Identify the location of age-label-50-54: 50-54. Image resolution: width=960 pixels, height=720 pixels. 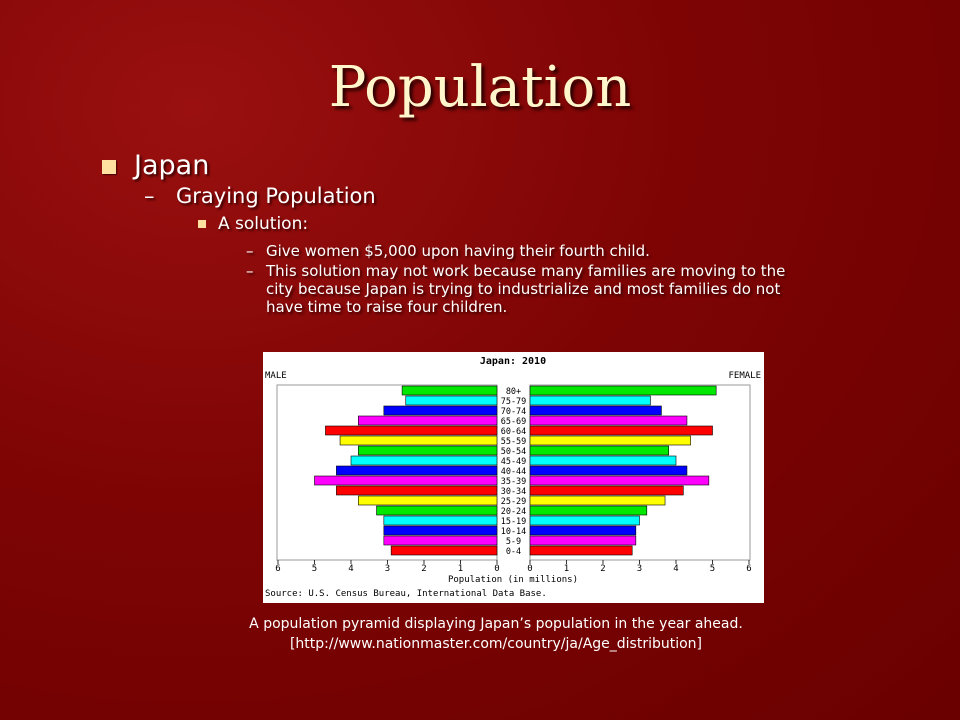
(514, 452).